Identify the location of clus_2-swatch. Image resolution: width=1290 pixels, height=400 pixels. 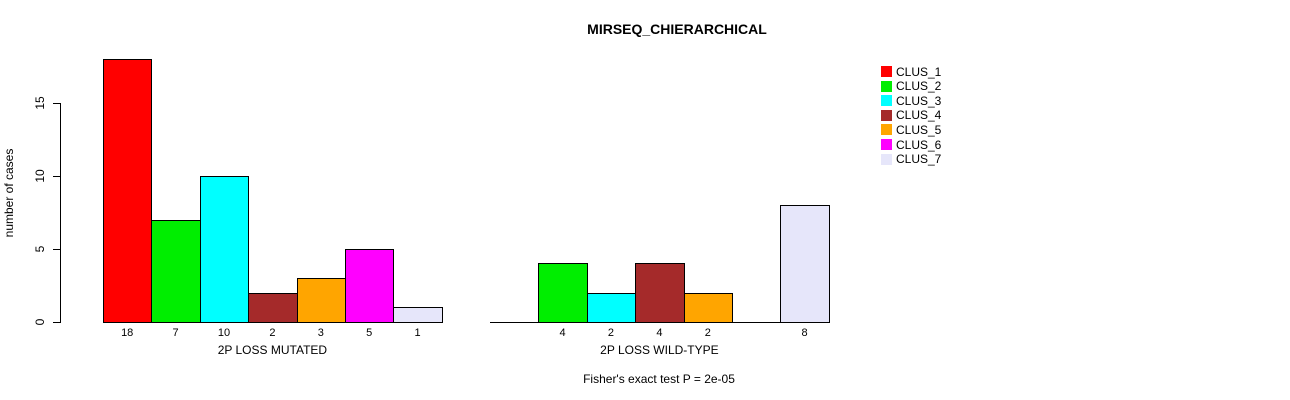
(886, 86).